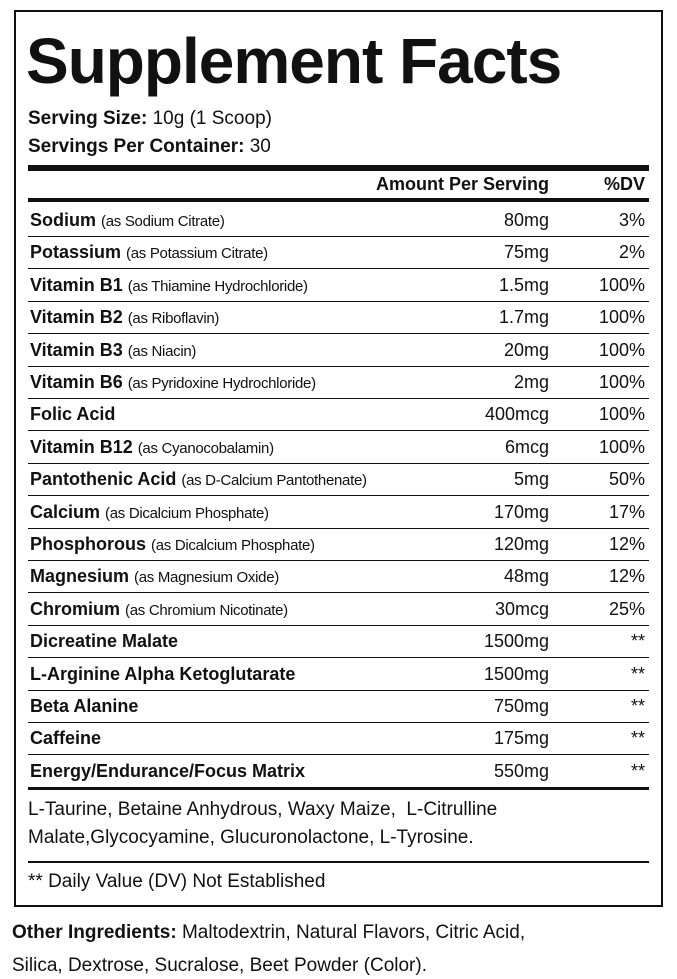 This screenshot has height=979, width=677. What do you see at coordinates (338, 220) in the screenshot?
I see `nutrient-row: Sodium (as Sodium Citrate) 80mg 3%` at bounding box center [338, 220].